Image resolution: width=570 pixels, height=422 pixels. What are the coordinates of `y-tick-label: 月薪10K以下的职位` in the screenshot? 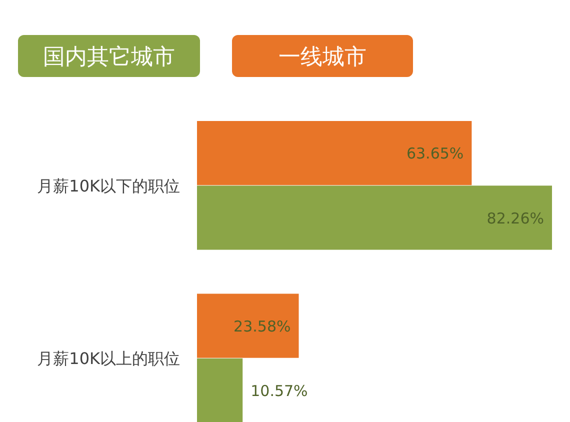 It's located at (108, 186).